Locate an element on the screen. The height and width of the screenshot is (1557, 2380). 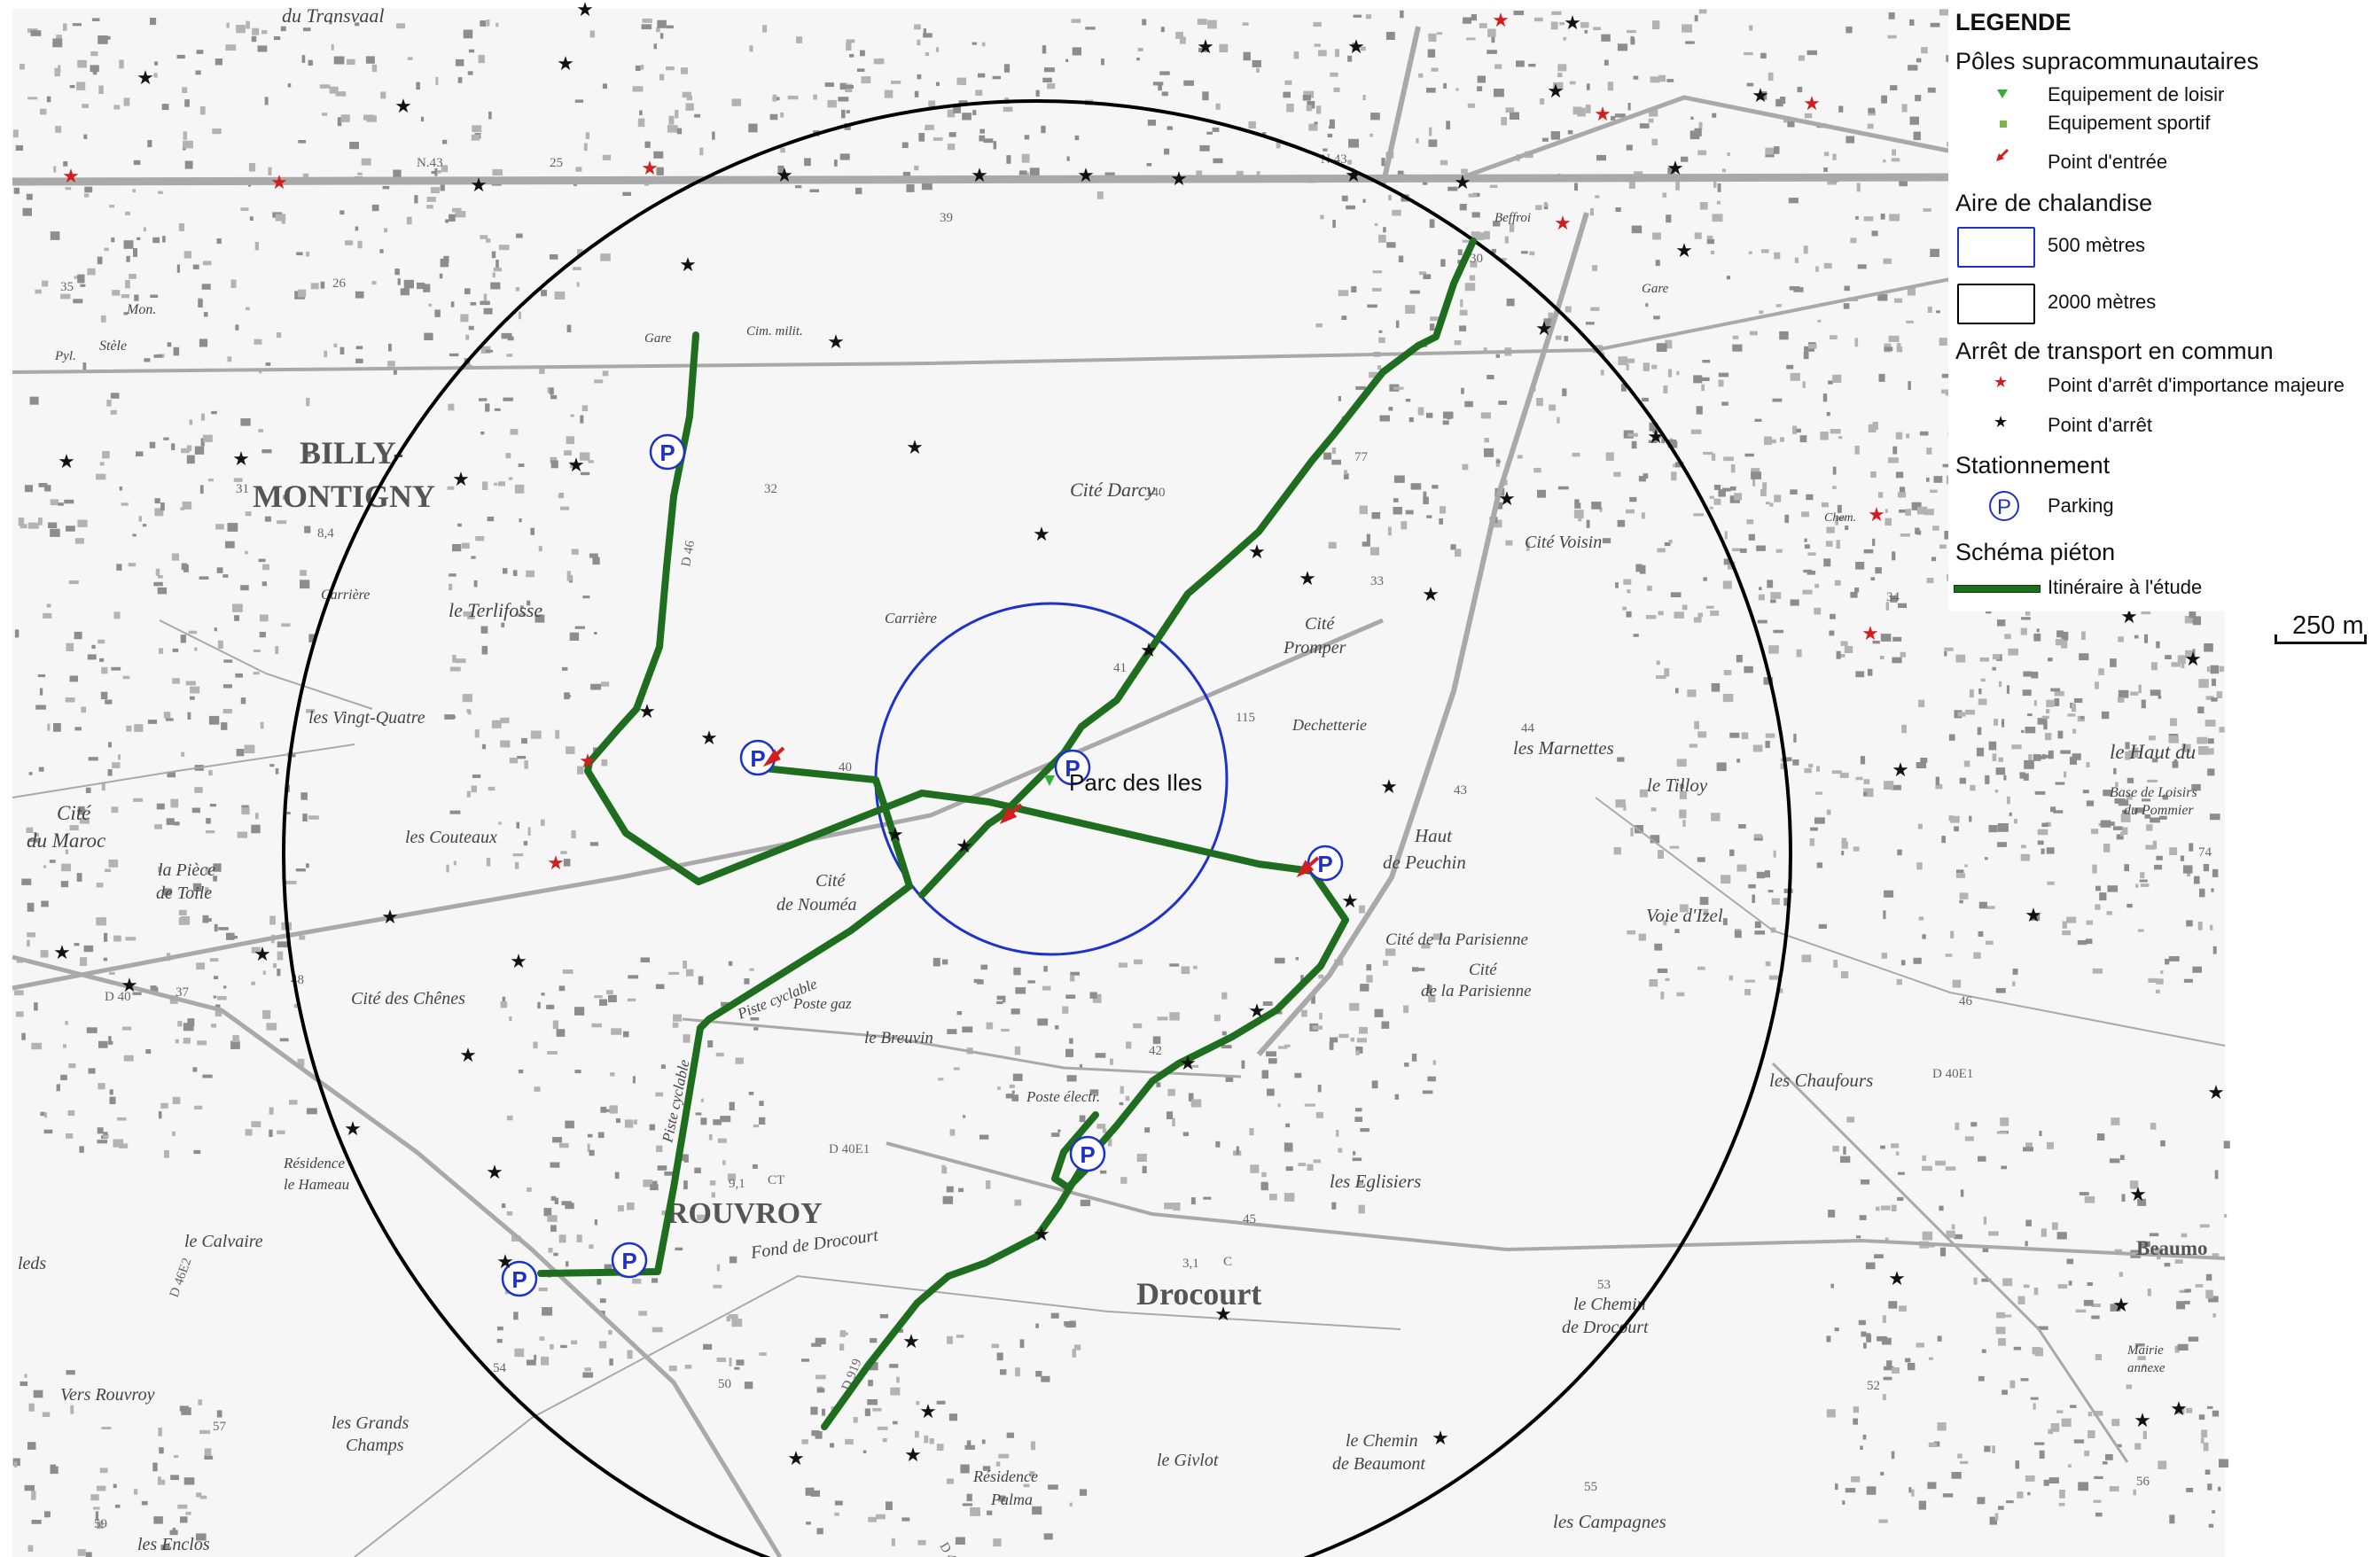
parking-peuchin: P is located at coordinates (1325, 863).